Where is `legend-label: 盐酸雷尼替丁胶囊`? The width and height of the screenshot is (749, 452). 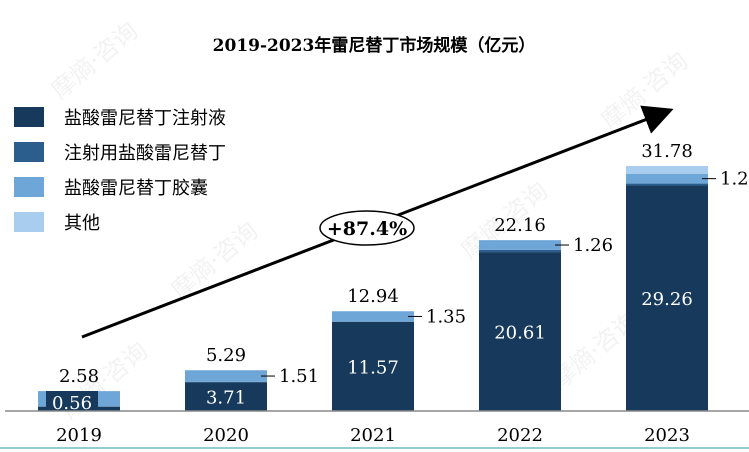 legend-label: 盐酸雷尼替丁胶囊 is located at coordinates (136, 188).